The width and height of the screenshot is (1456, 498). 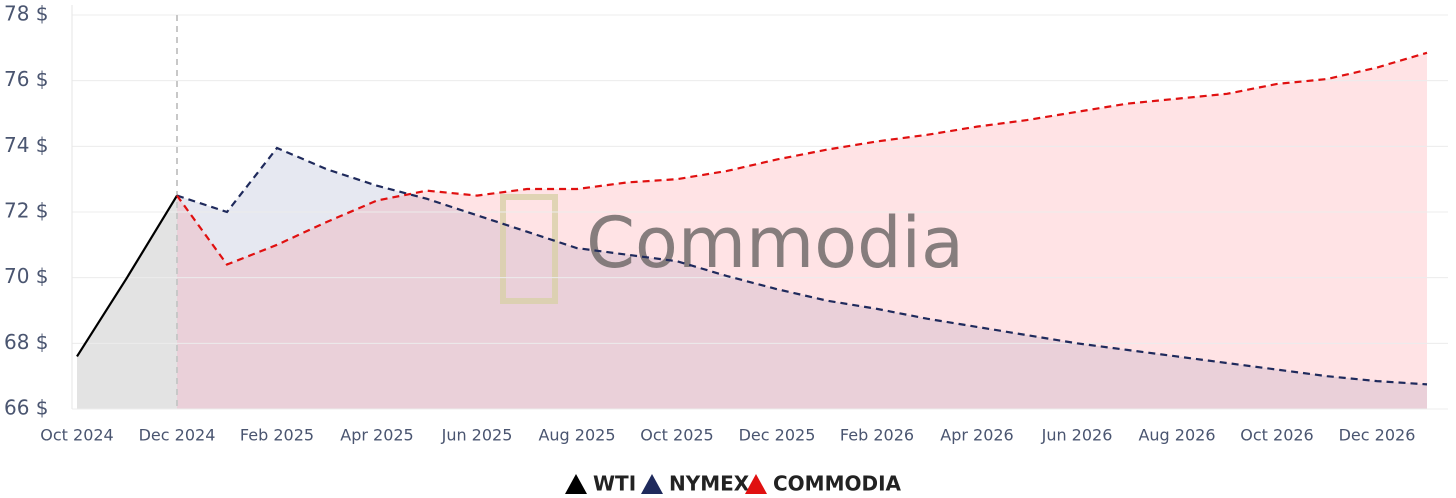 I want to click on y-tick-label: 74 $, so click(x=26, y=145).